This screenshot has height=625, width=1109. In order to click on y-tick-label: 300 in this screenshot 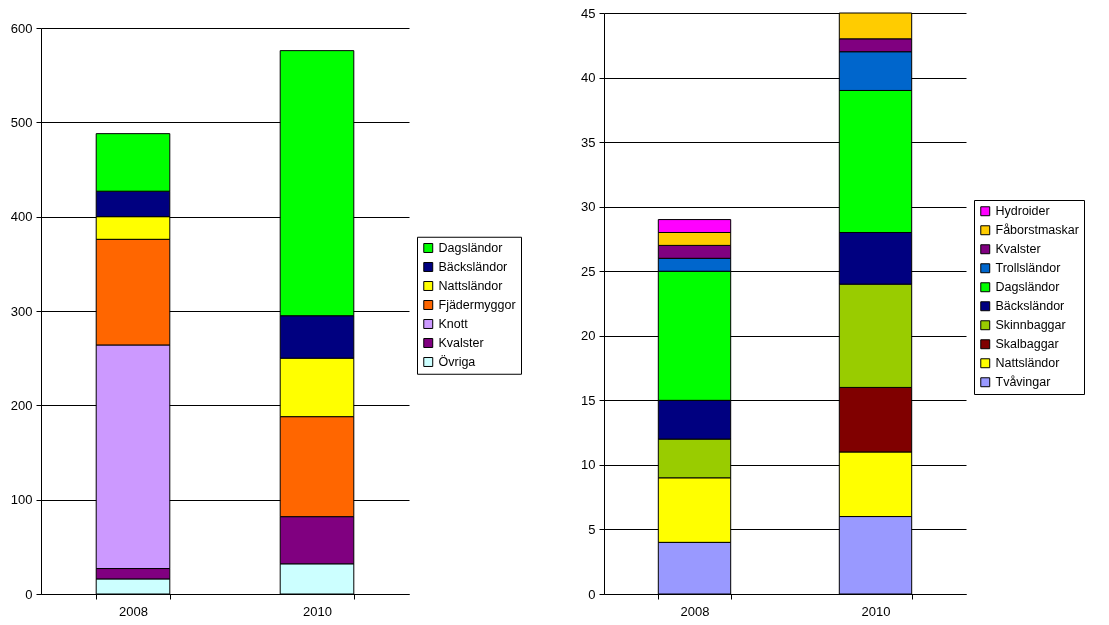, I will do `click(21, 311)`.